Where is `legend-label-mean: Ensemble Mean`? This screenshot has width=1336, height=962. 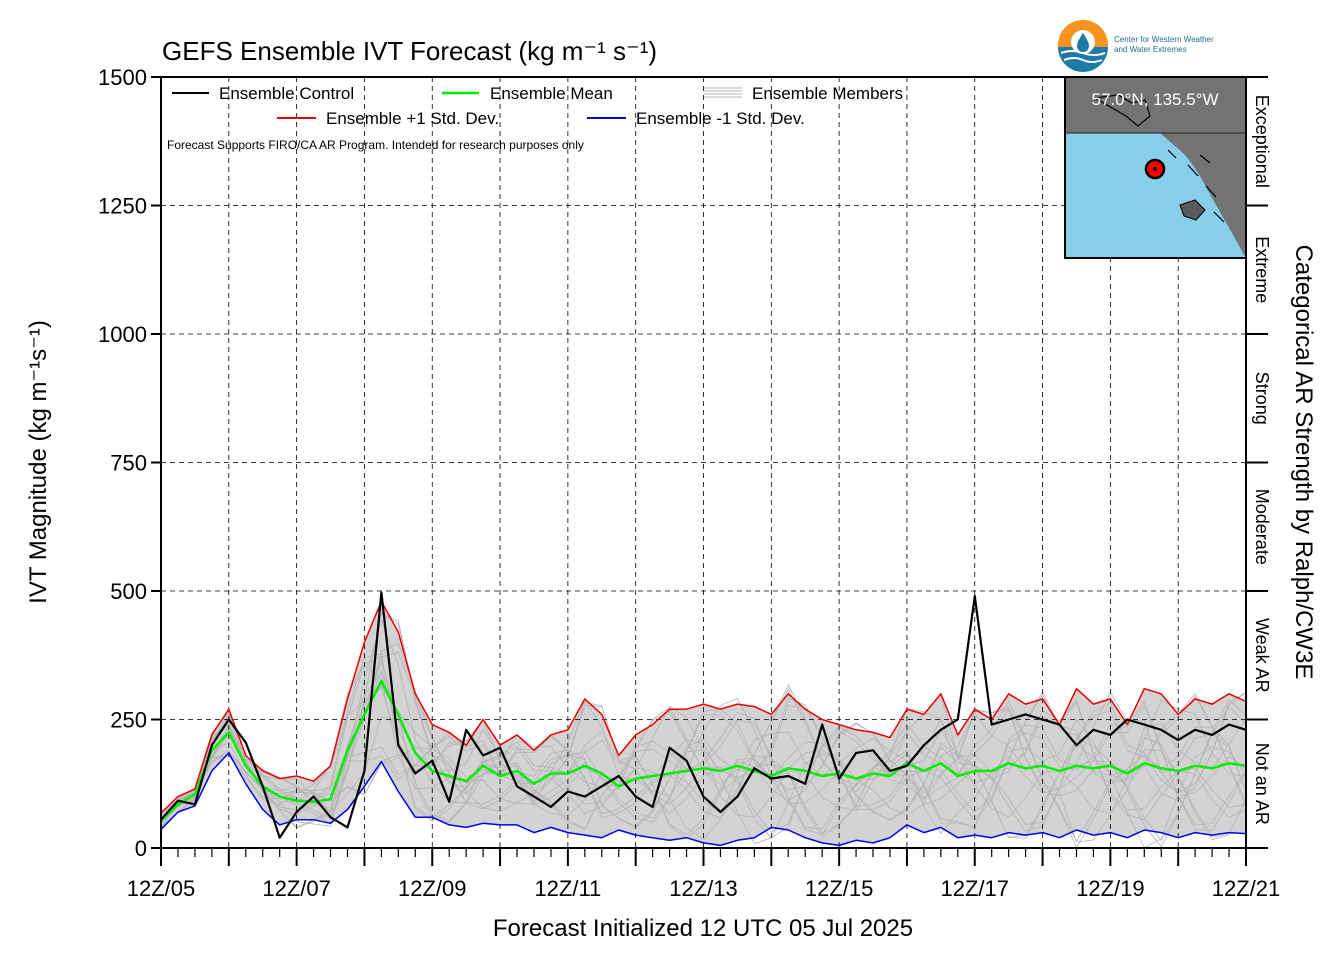 legend-label-mean: Ensemble Mean is located at coordinates (551, 93).